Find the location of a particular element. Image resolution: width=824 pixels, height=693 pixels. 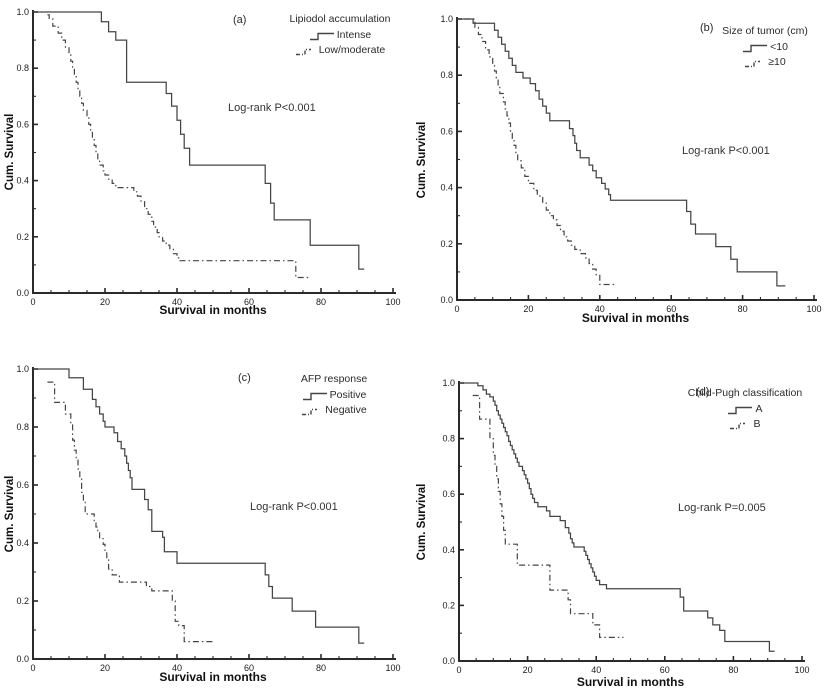

legend-entry: Negative is located at coordinates (334, 410).